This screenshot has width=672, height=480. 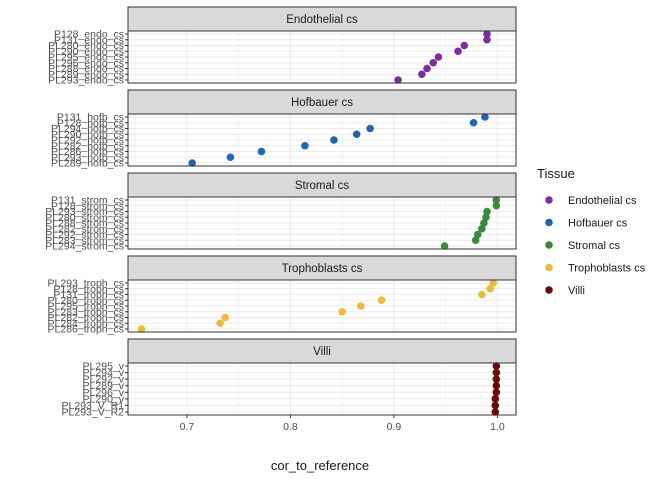 What do you see at coordinates (86, 330) in the screenshot?
I see `y-tick-label: PL286_troph_cs` at bounding box center [86, 330].